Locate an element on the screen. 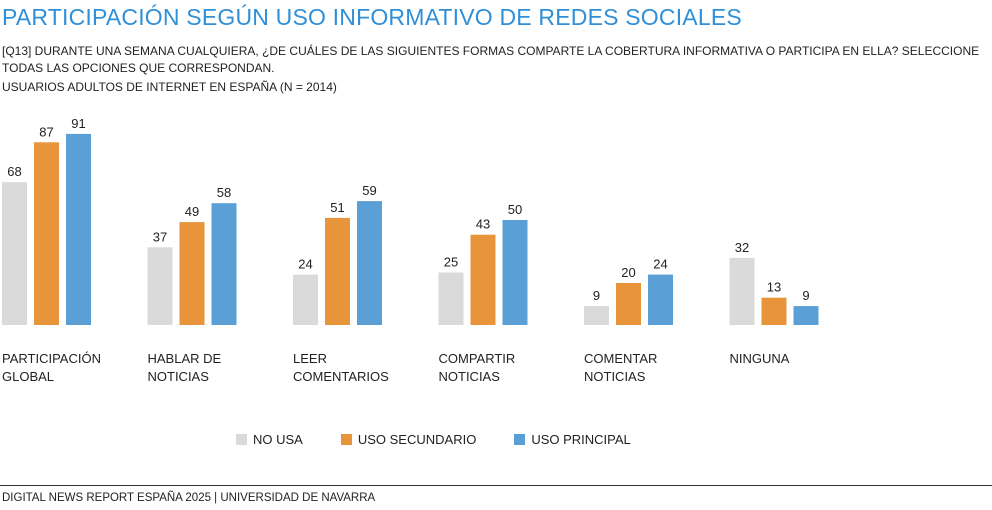 The width and height of the screenshot is (992, 510). bar-leer-comentarios-no-usa is located at coordinates (305, 299).